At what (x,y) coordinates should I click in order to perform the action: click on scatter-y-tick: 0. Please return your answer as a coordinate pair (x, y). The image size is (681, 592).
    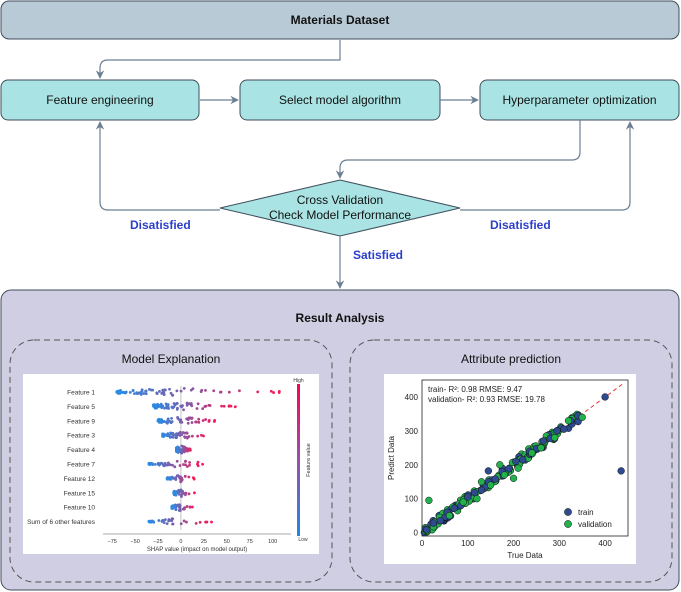
    Looking at the image, I should click on (416, 533).